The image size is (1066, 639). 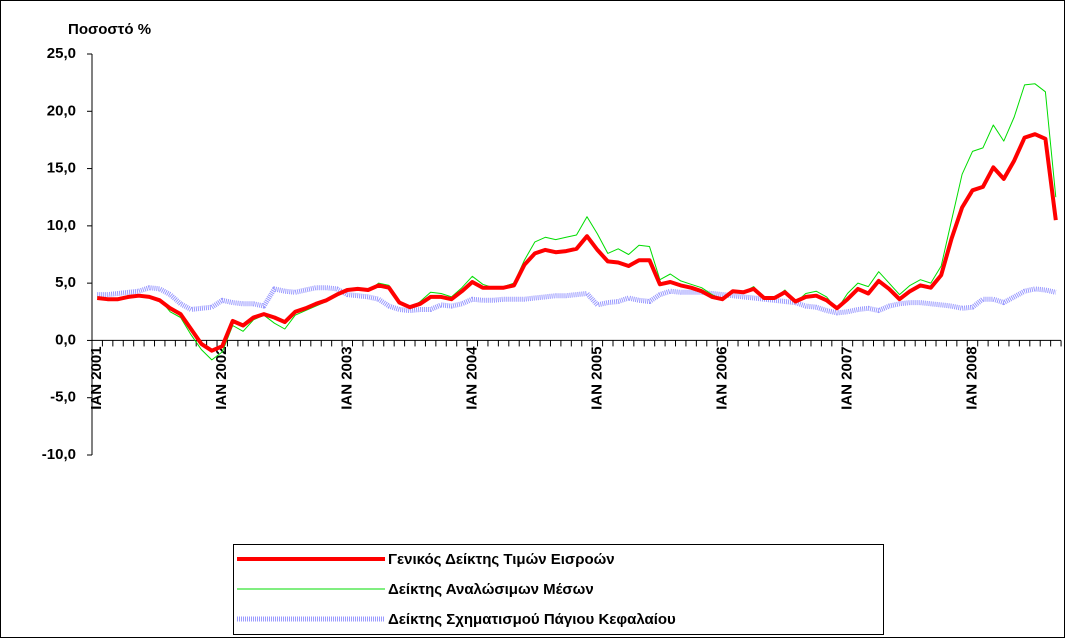 I want to click on y-tick-label: 20,0, so click(x=61, y=110).